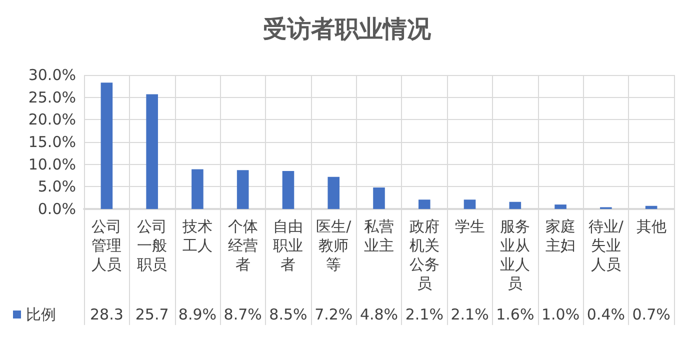 This screenshot has height=345, width=694. Describe the element at coordinates (52, 142) in the screenshot. I see `y-tick-label: 15.0%` at that location.